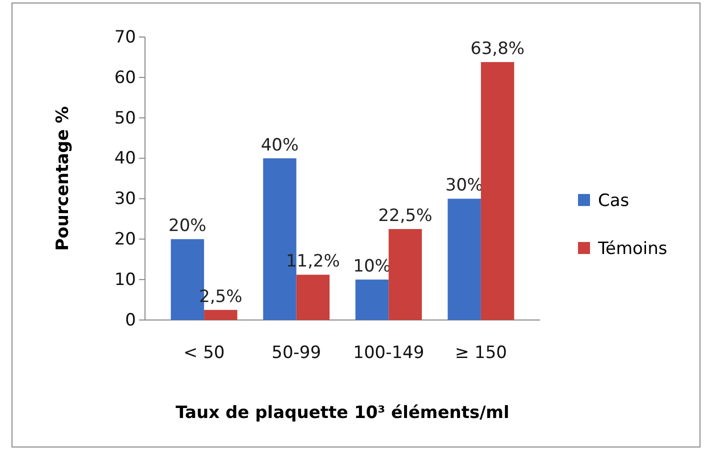  I want to click on y-tick-label: 50, so click(125, 118).